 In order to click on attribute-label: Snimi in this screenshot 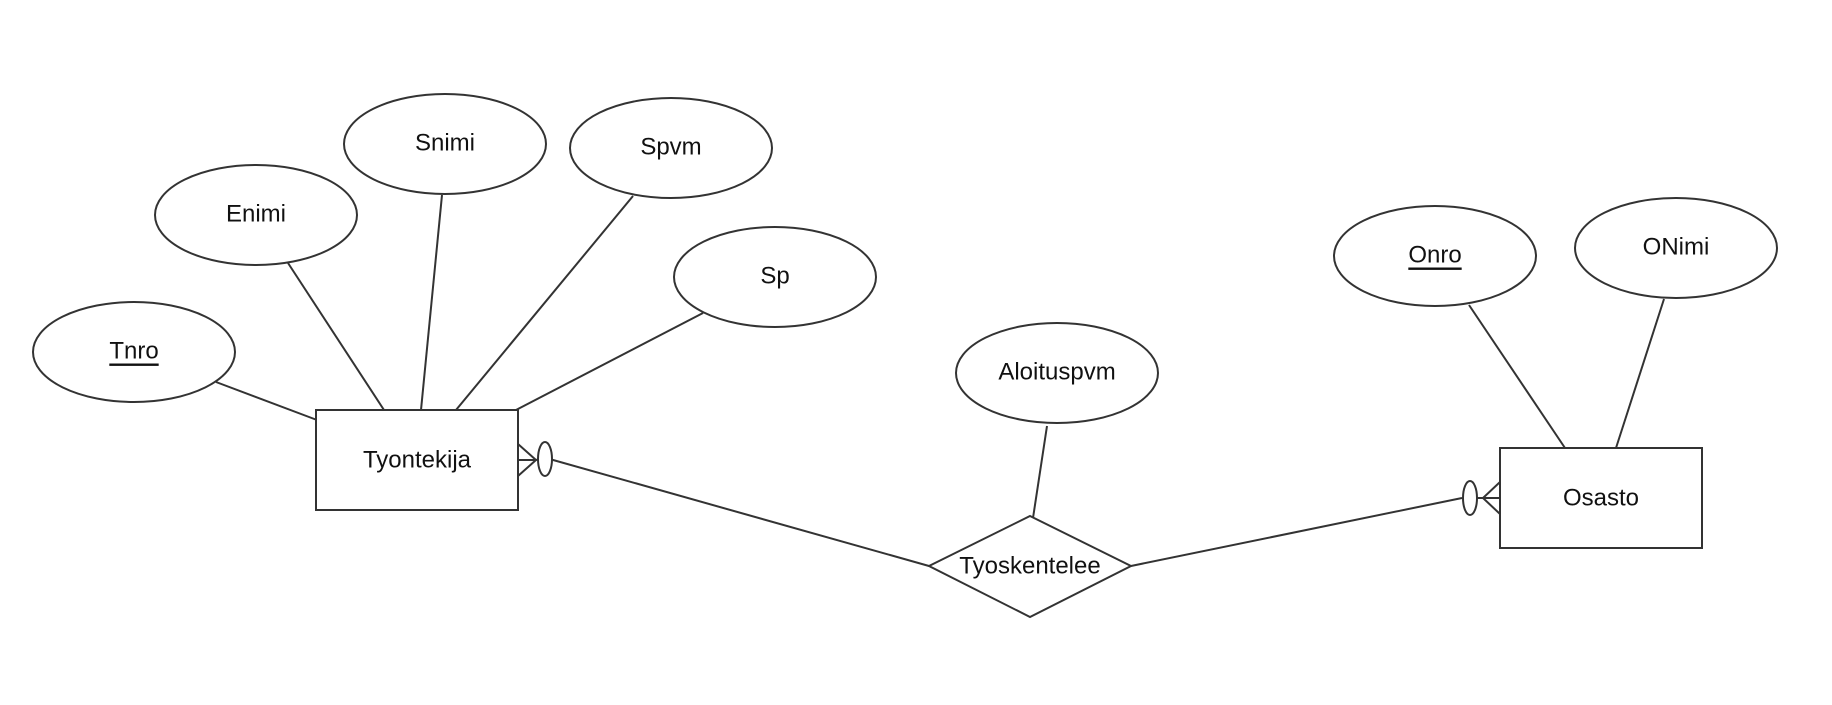, I will do `click(445, 143)`.